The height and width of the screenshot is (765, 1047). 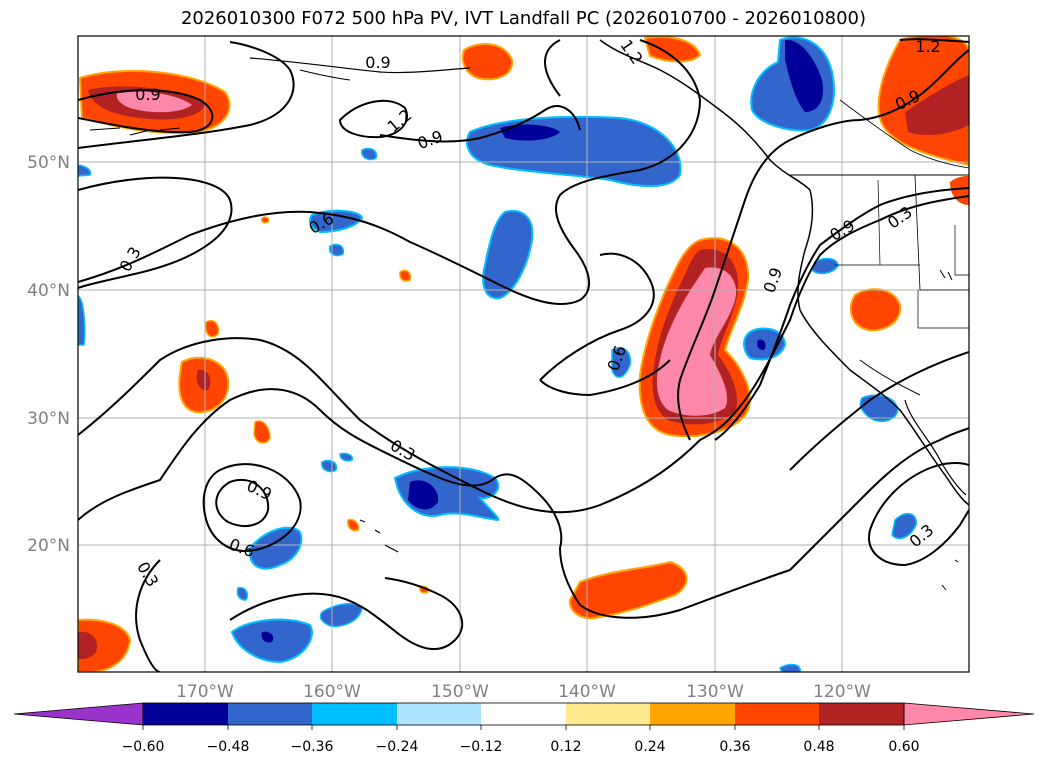 What do you see at coordinates (205, 692) in the screenshot?
I see `lon-label: 170°W` at bounding box center [205, 692].